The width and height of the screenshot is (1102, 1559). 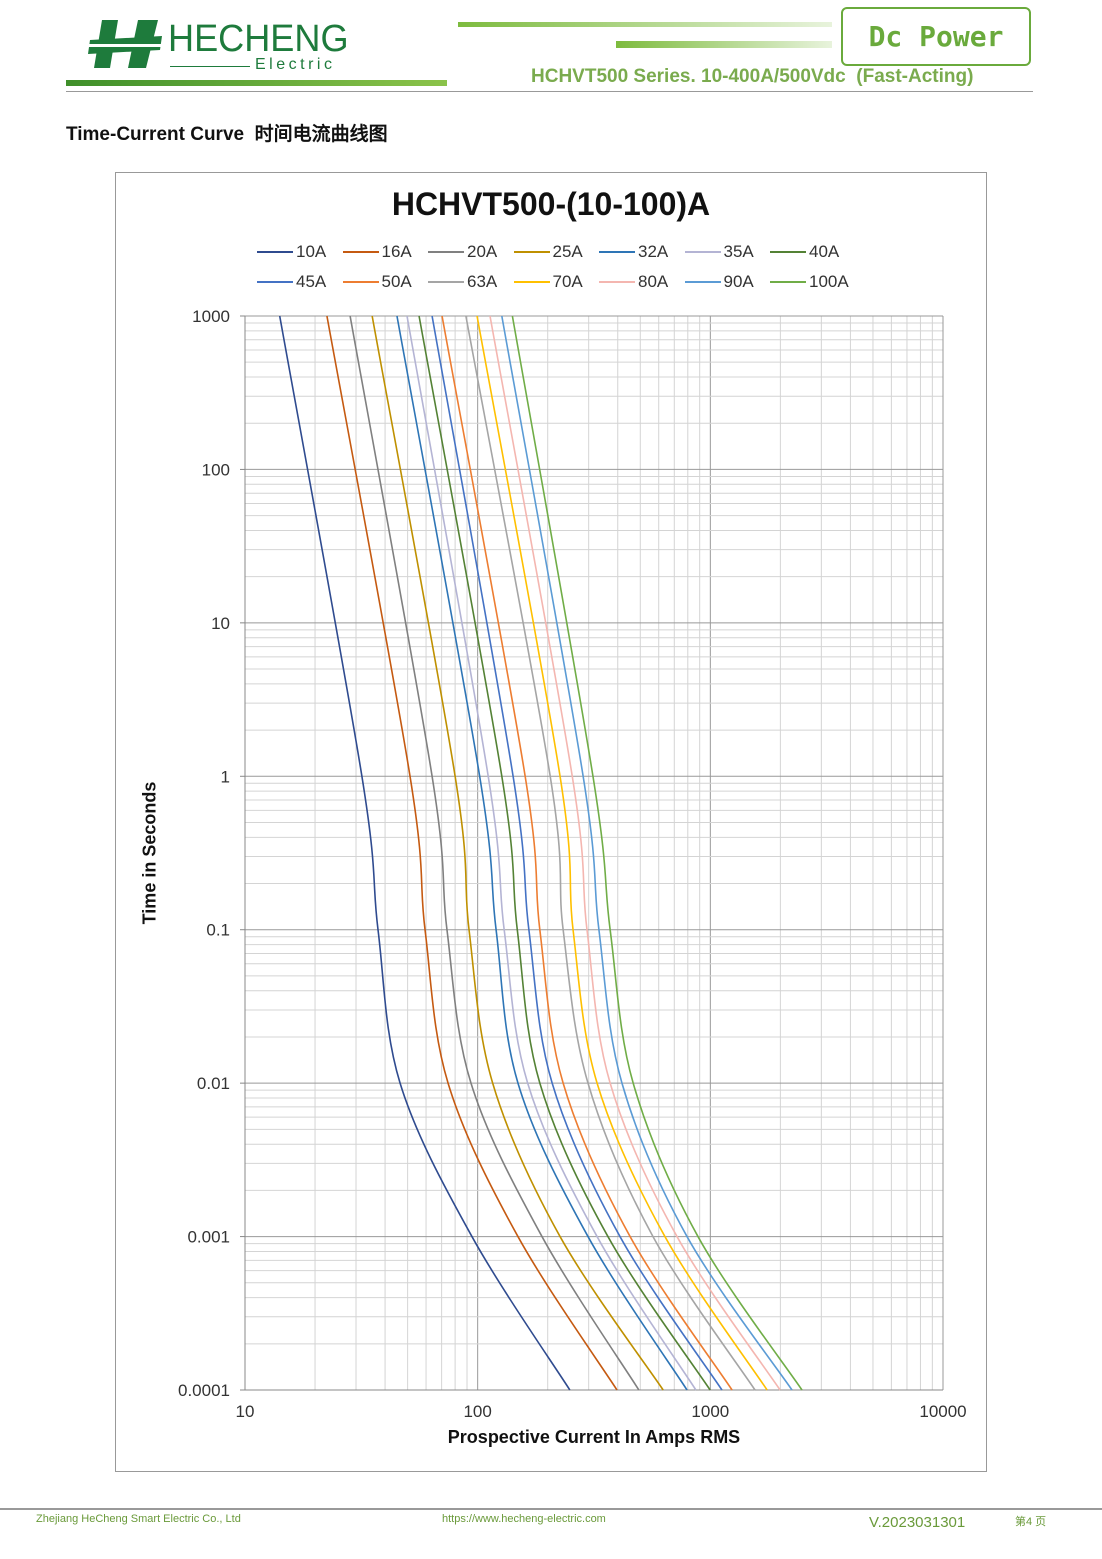 I want to click on legend-item: 35A, so click(x=727, y=252).